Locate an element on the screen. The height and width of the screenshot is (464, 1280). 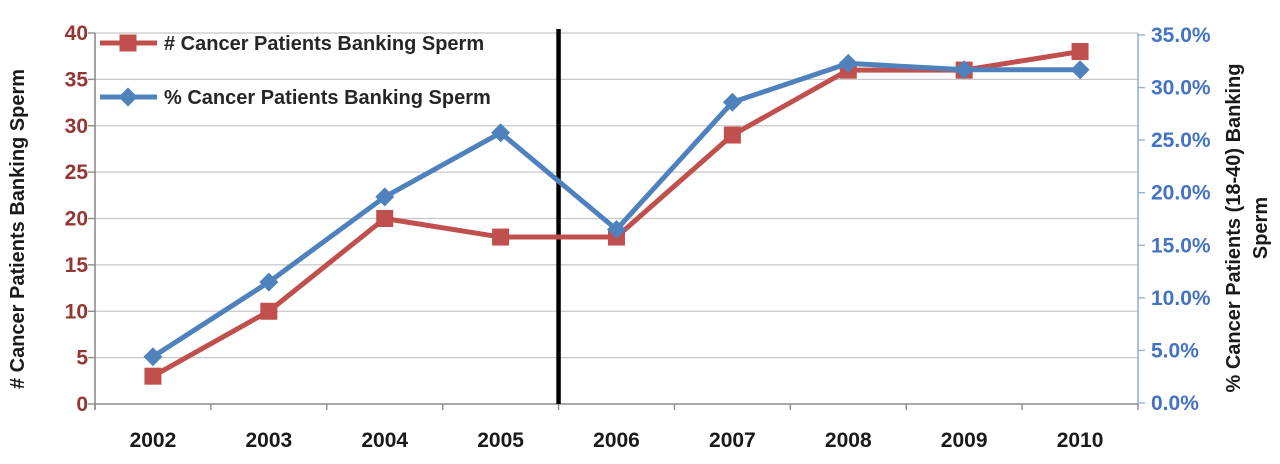
right-axis-ticks: 35.0% 30.0% 25.0% 20.0% 15.0% 10.0% 5.0% 0.0% is located at coordinates (1174, 219).